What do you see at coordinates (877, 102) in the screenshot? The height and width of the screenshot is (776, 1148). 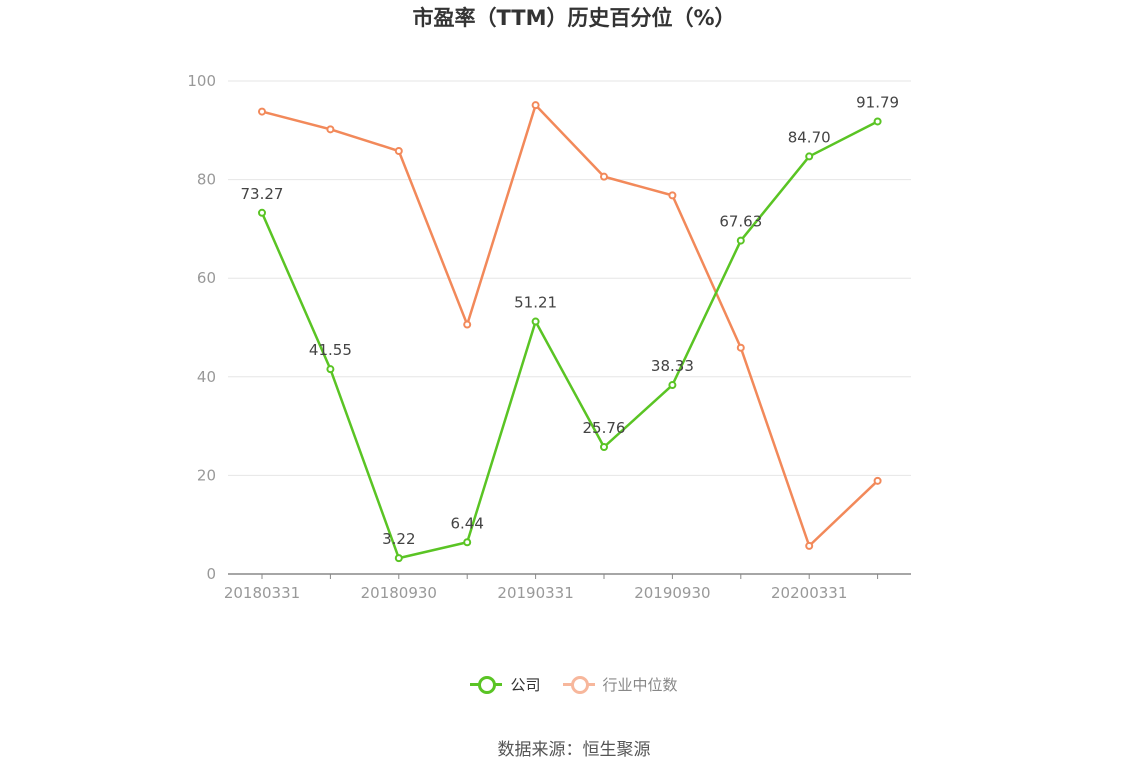 I see `data-label: 91.79` at bounding box center [877, 102].